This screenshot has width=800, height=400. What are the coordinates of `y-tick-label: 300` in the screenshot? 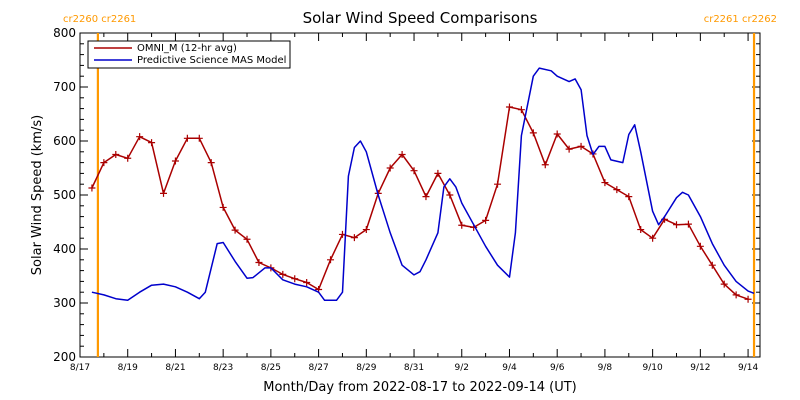 It's located at (64, 303).